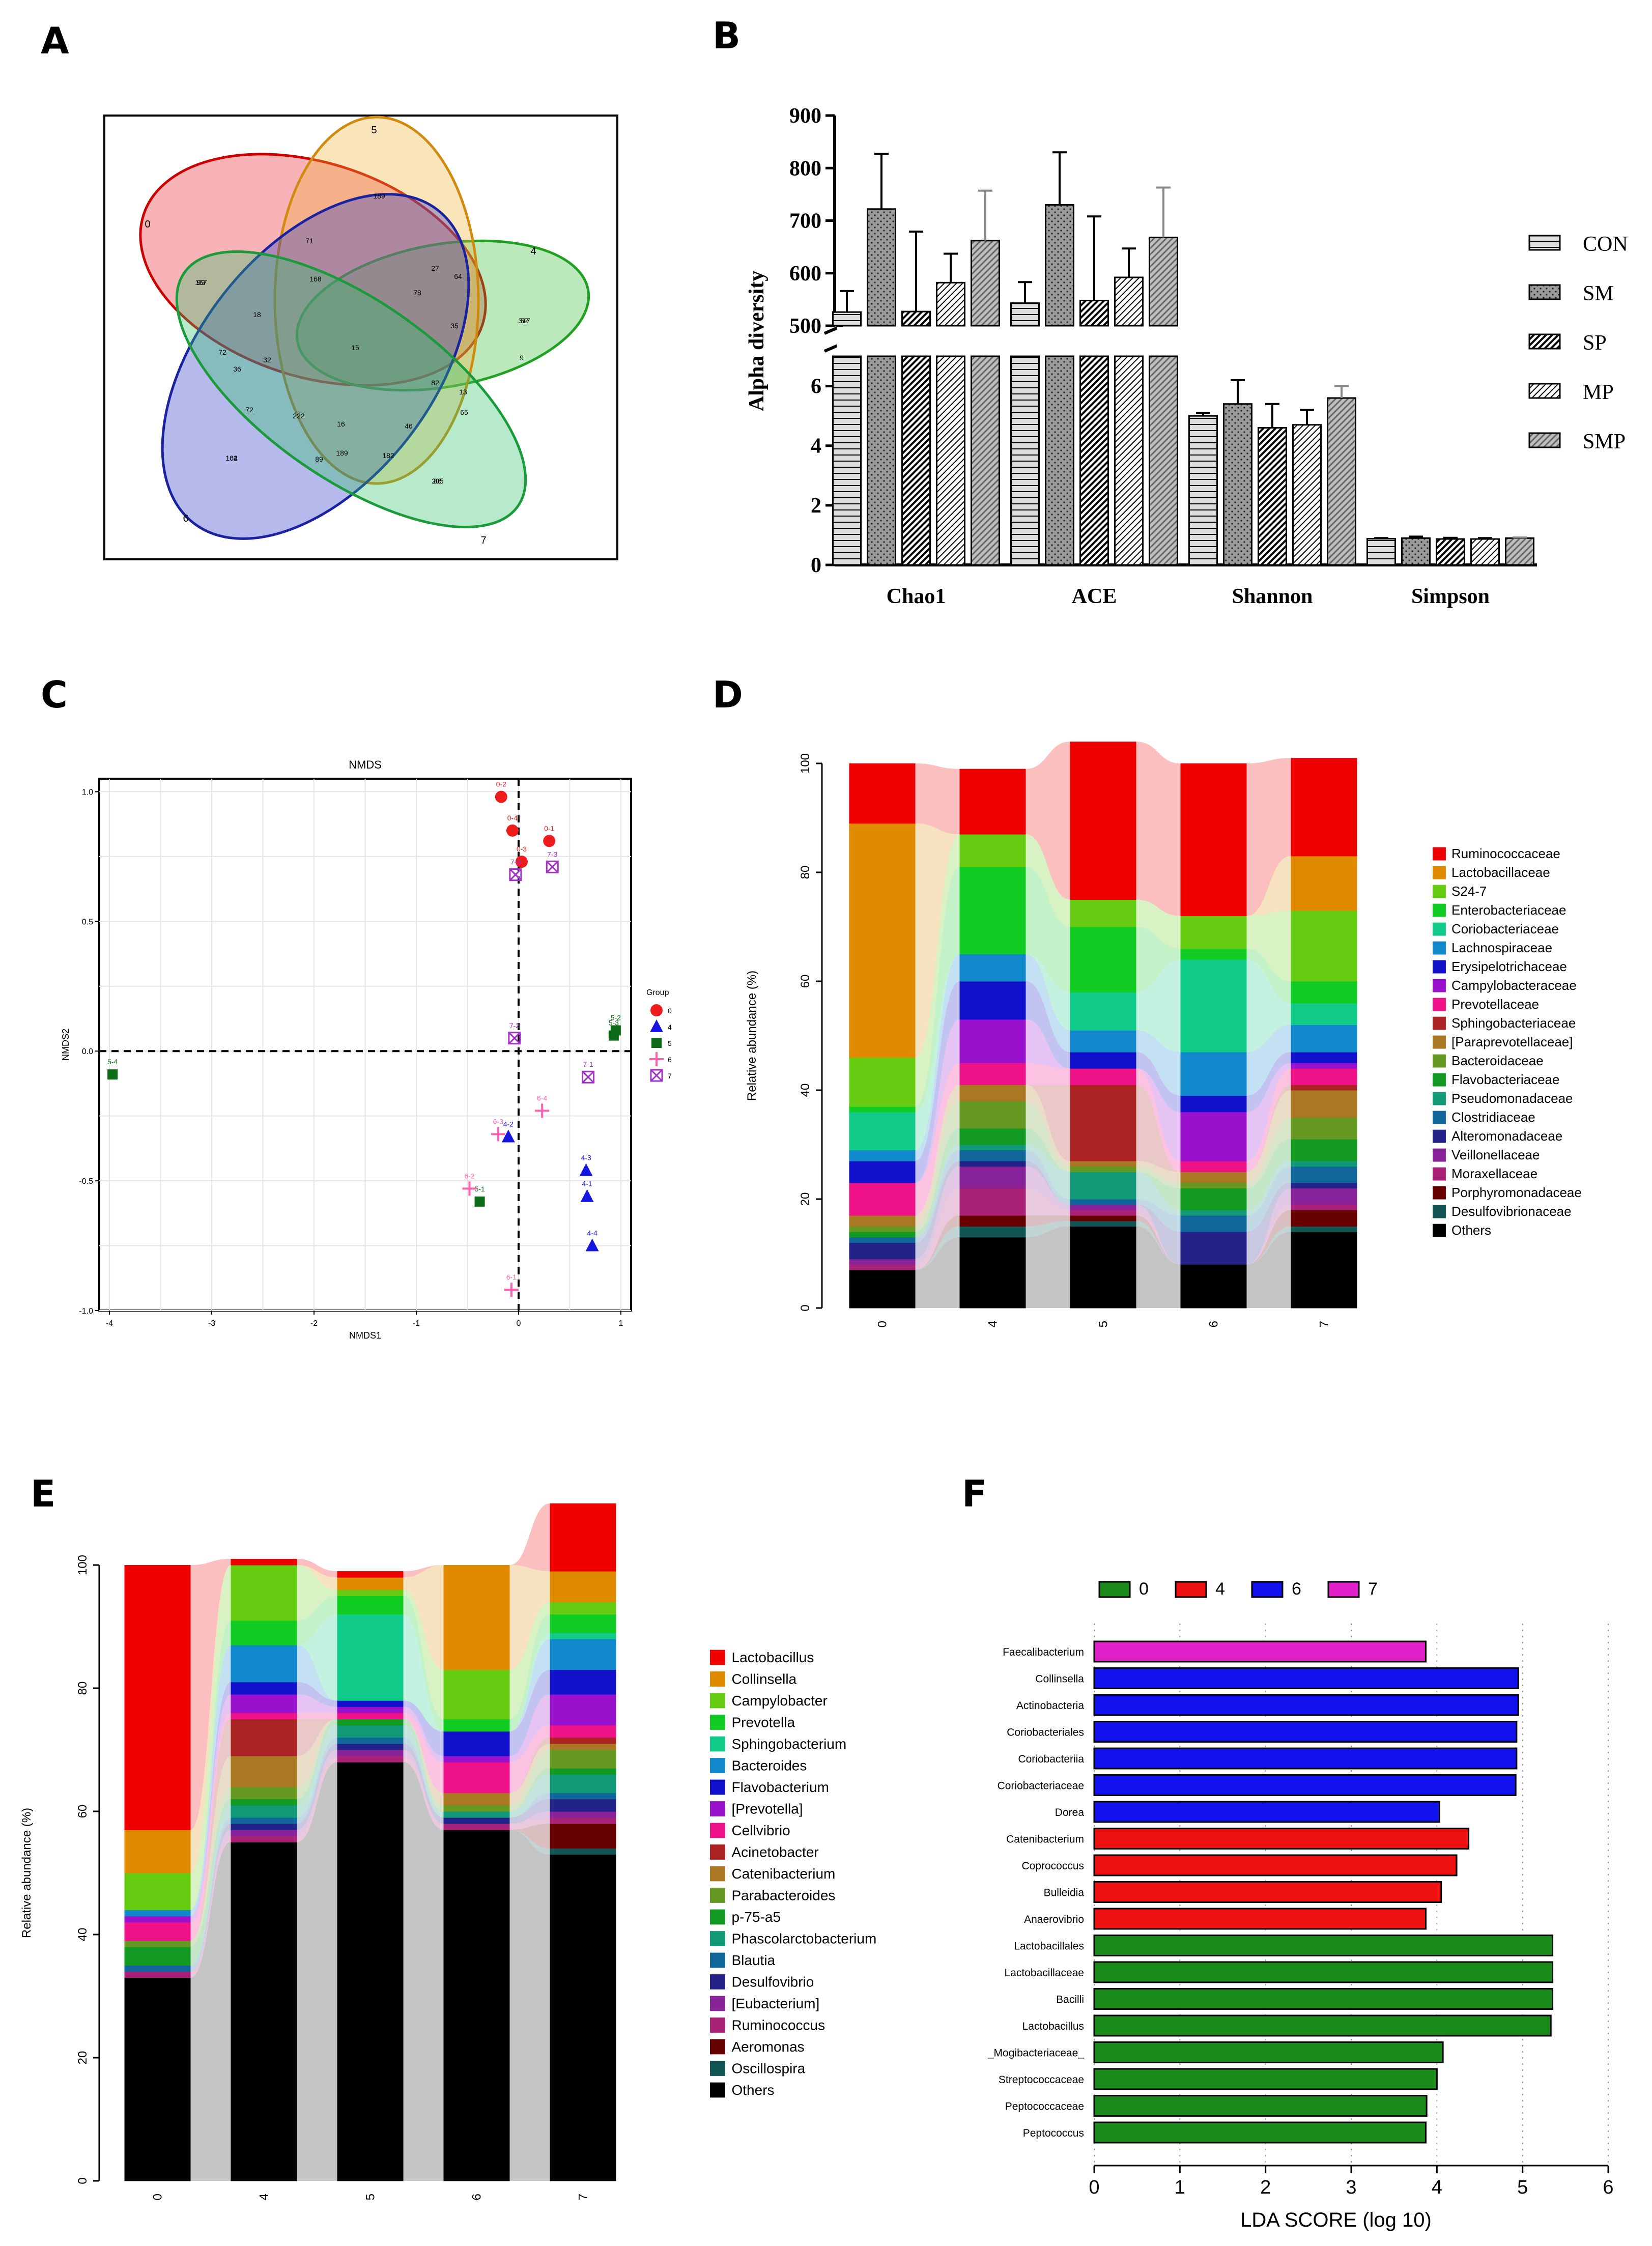  Describe the element at coordinates (416, 1324) in the screenshot. I see `c-x-tick-label: -1` at that location.